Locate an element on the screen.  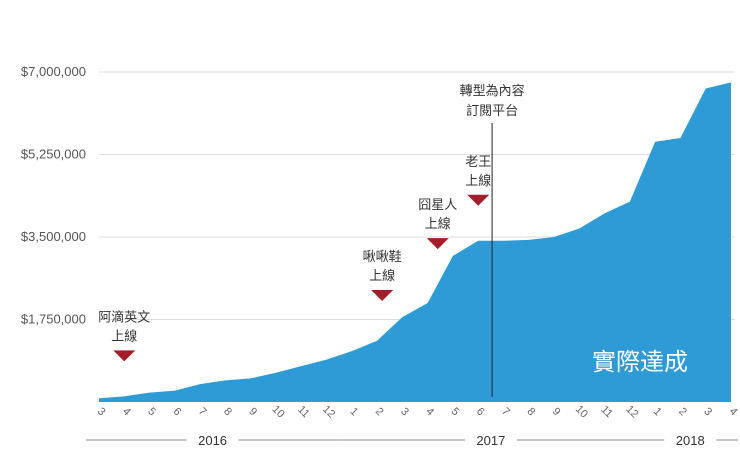
annotation-label: 轉型為內容 is located at coordinates (492, 91).